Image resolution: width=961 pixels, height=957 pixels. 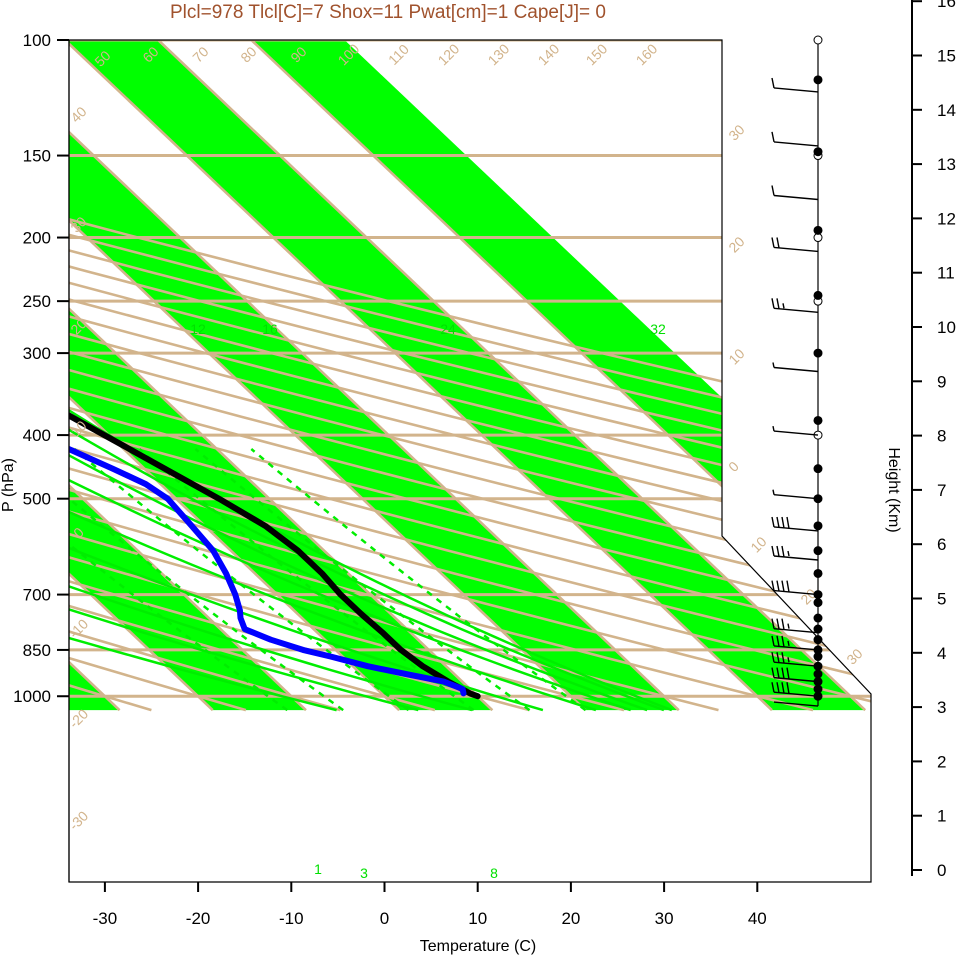 I want to click on x-tick-label: 20, so click(x=570, y=918).